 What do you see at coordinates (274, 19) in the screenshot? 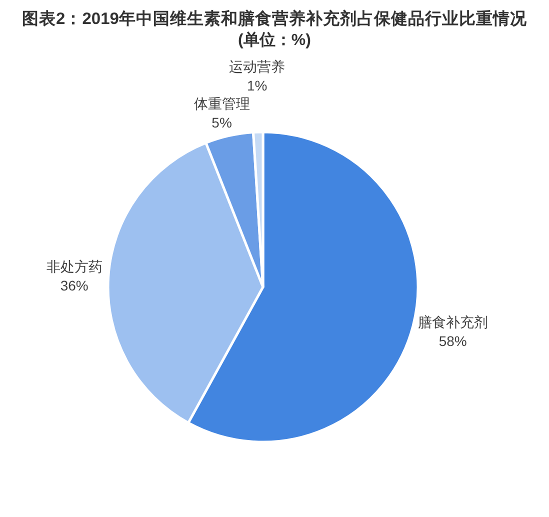
I see `title: 图表2：2019年中国维生素和膳食营养补充剂占保健品行业比重情况` at bounding box center [274, 19].